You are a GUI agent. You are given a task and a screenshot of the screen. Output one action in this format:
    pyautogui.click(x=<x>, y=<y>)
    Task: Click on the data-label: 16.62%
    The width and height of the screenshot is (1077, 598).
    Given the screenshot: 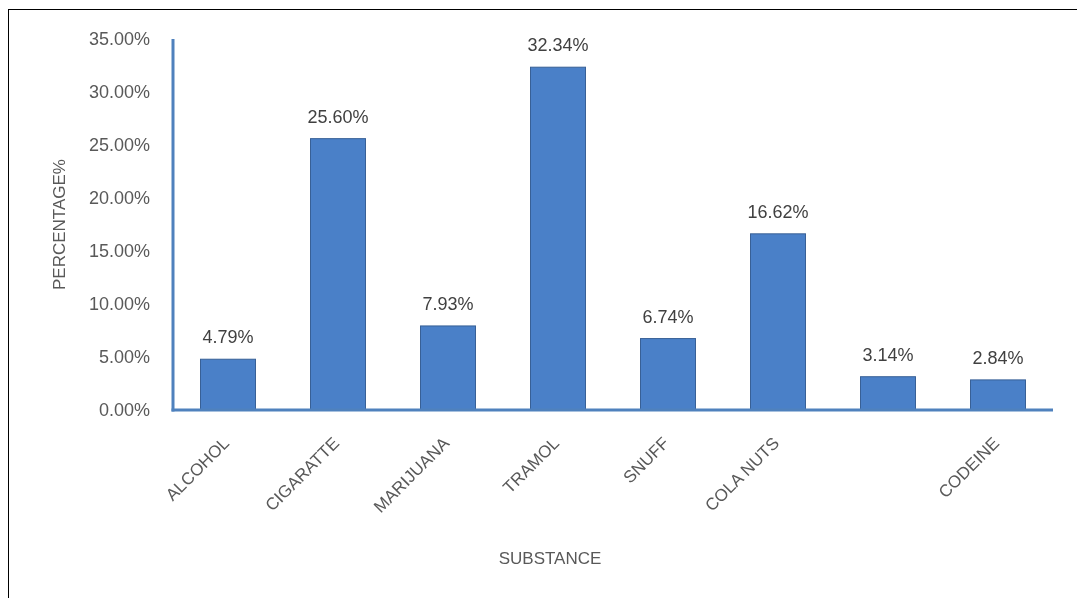 What is the action you would take?
    pyautogui.click(x=778, y=211)
    